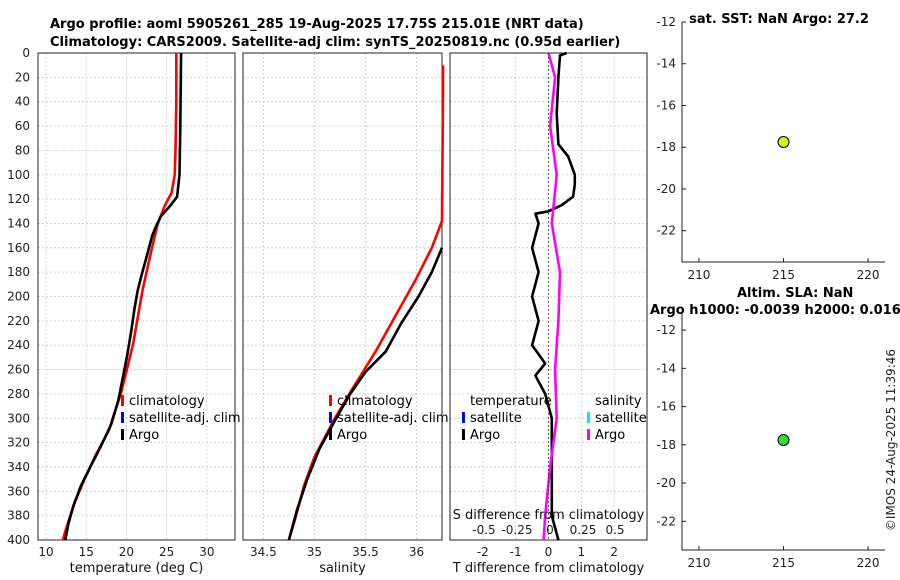 The image size is (900, 580). I want to click on x-tick-label: 15, so click(86, 552).